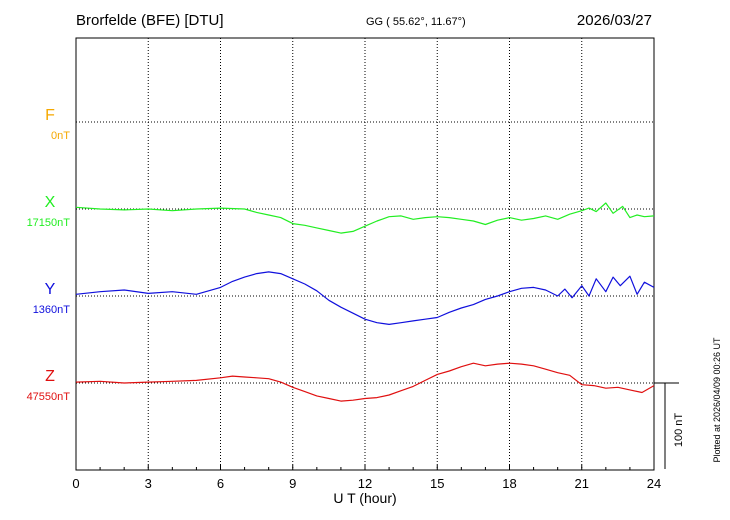 This screenshot has height=520, width=730. Describe the element at coordinates (365, 382) in the screenshot. I see `series-line-z` at that location.